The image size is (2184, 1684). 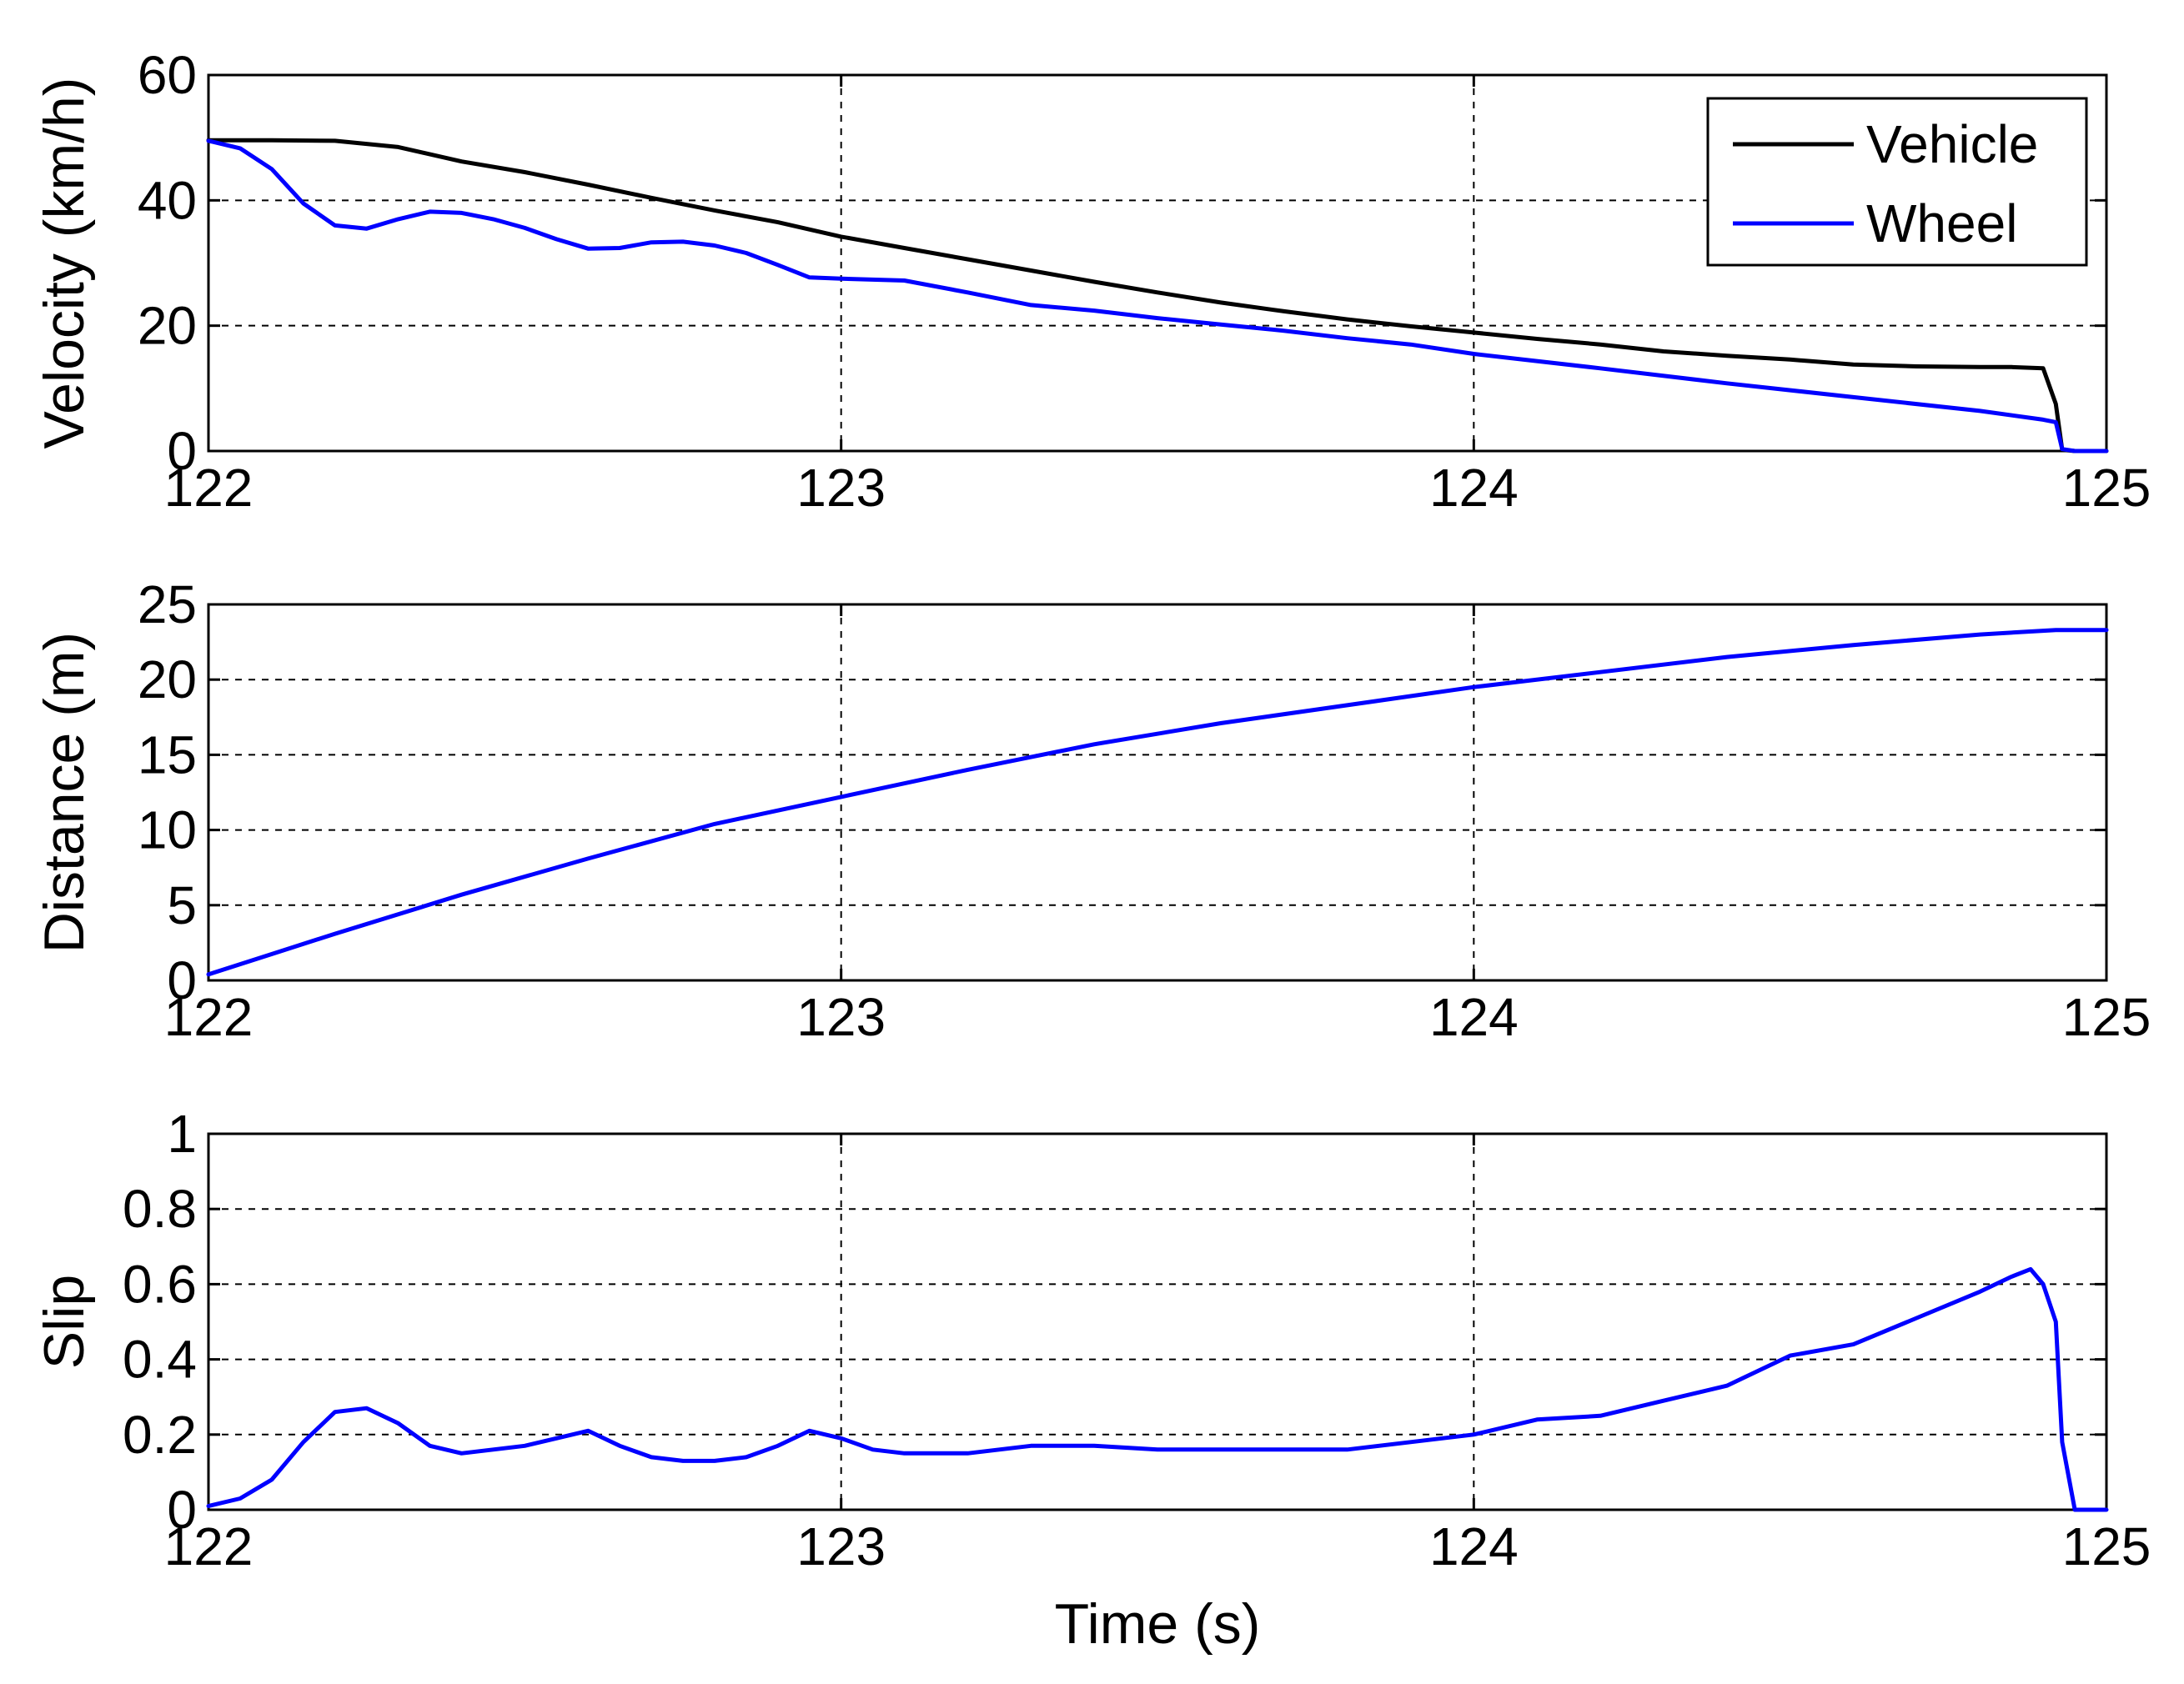 What do you see at coordinates (160, 1435) in the screenshot?
I see `y-tick-label: 0.2` at bounding box center [160, 1435].